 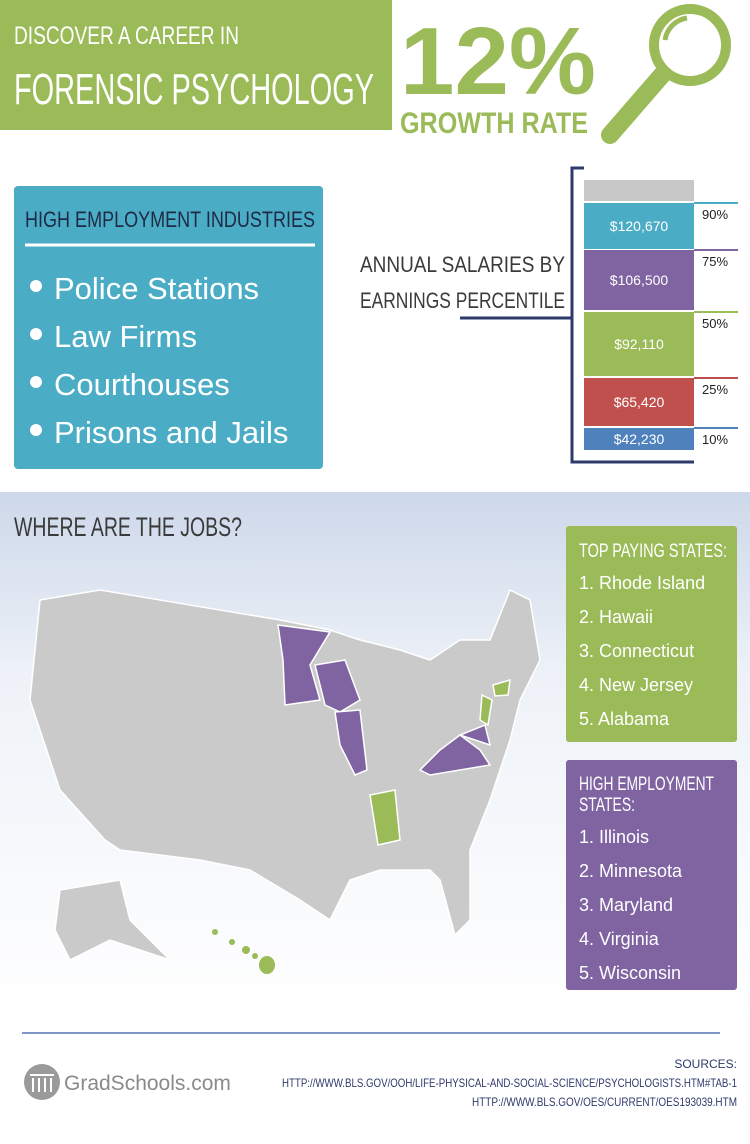 I want to click on industry: Law Firms, so click(x=125, y=336).